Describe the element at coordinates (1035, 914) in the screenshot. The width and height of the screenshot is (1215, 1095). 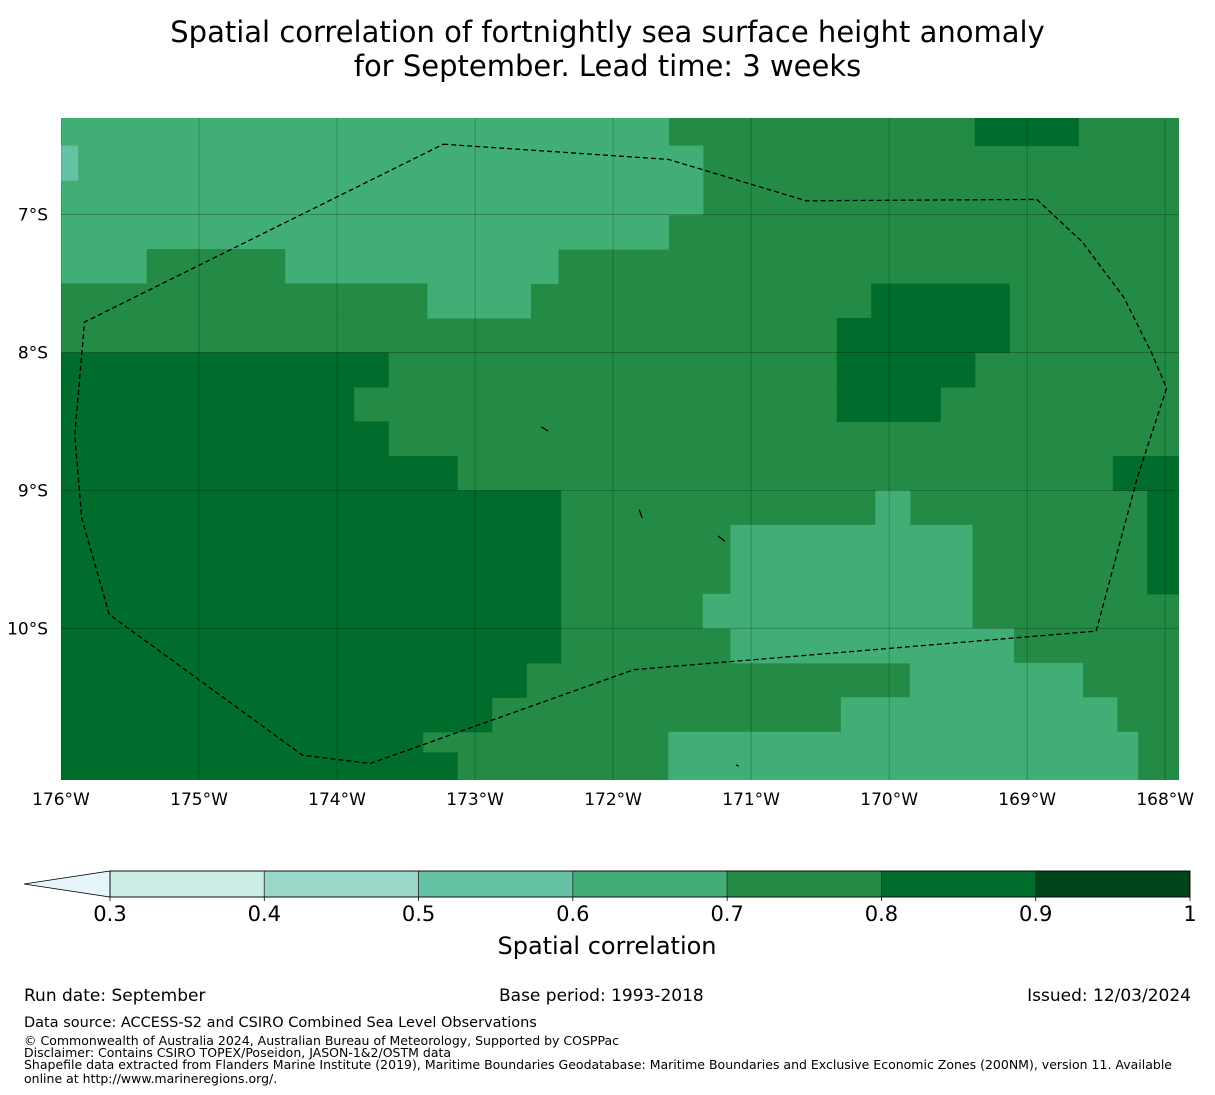
I see `colorbar-tick-label: 0.9` at that location.